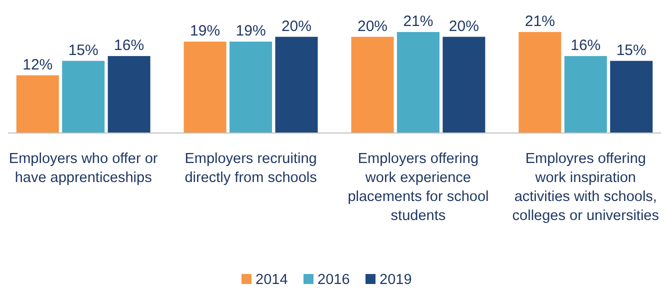  I want to click on x-tick-label: Employers offering work experience placements for school students, so click(418, 187).